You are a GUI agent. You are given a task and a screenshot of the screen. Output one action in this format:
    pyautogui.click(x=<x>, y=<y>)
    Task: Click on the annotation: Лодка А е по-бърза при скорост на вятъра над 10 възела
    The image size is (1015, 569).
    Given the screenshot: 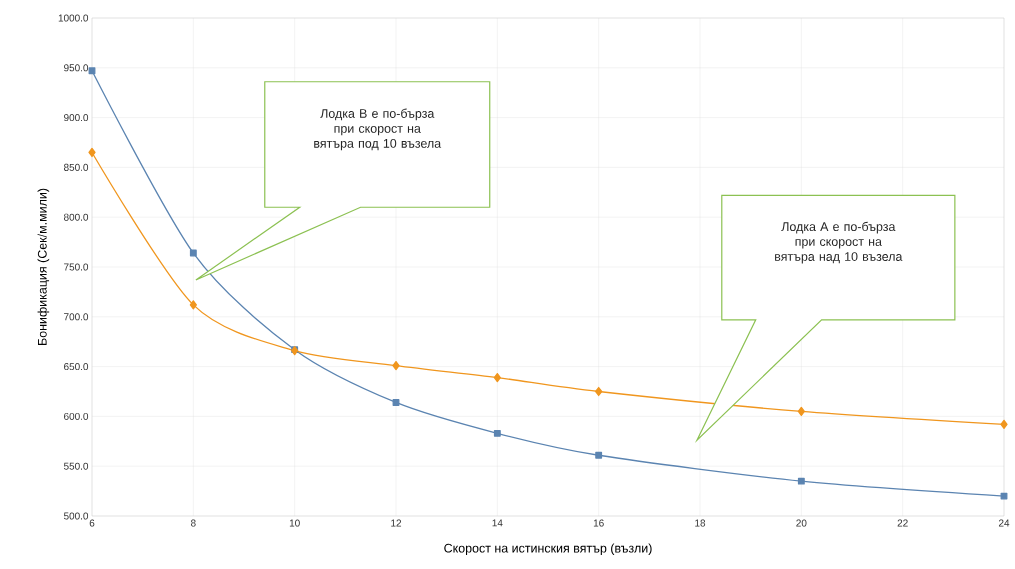 What is the action you would take?
    pyautogui.click(x=839, y=242)
    